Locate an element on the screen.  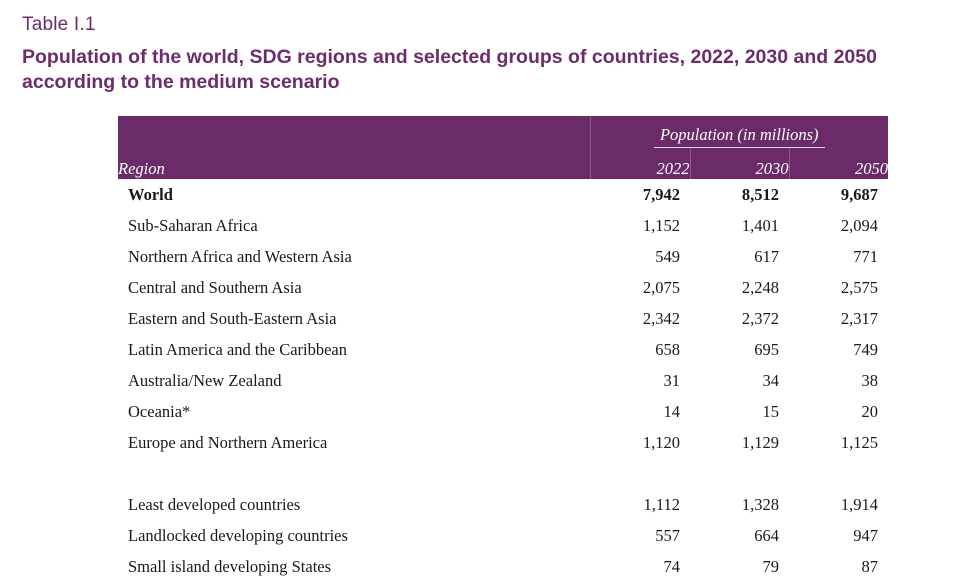
value-2030: 1,401 is located at coordinates (760, 225).